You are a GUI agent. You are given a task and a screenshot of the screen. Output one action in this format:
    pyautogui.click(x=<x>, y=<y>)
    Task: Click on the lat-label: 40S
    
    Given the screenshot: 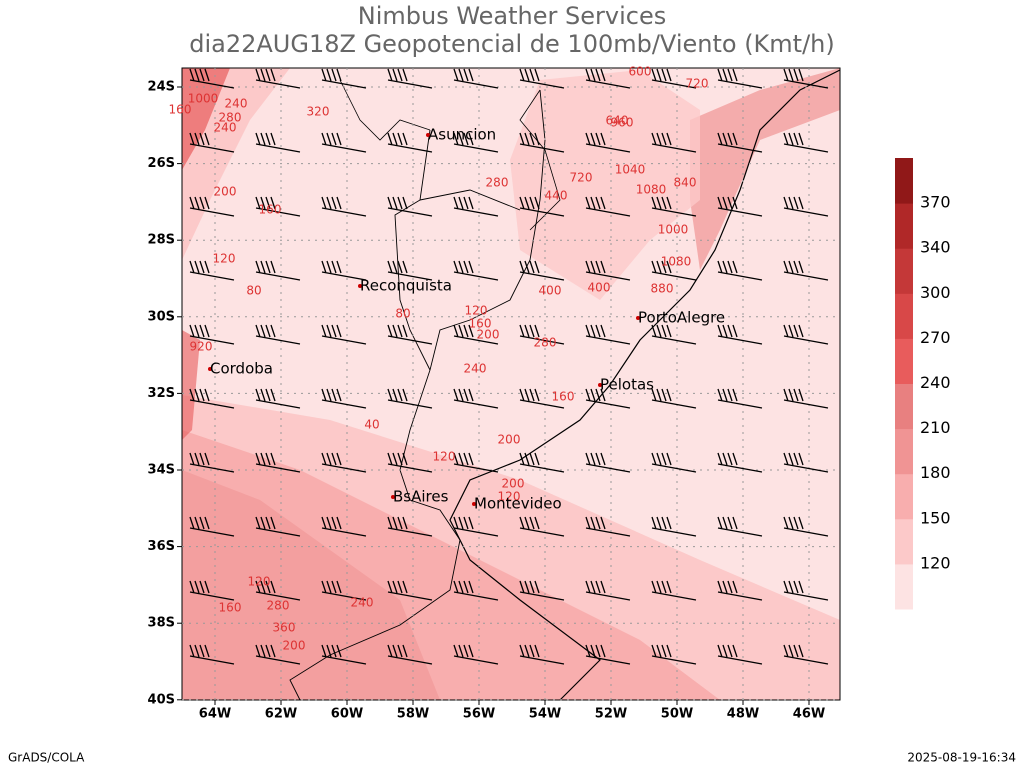 What is the action you would take?
    pyautogui.click(x=161, y=699)
    